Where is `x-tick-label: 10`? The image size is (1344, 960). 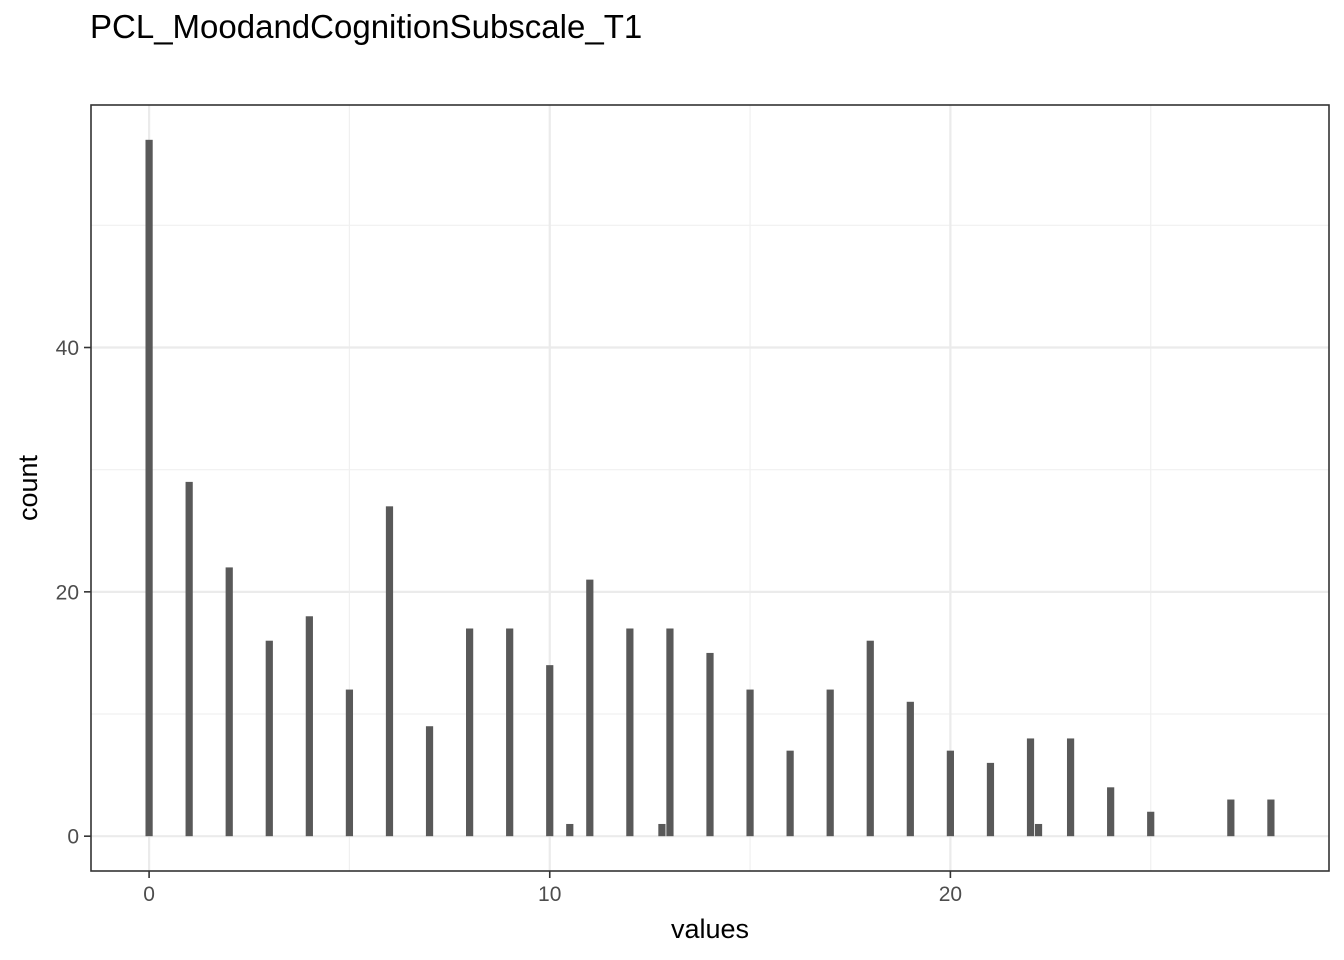 x-tick-label: 10 is located at coordinates (549, 894).